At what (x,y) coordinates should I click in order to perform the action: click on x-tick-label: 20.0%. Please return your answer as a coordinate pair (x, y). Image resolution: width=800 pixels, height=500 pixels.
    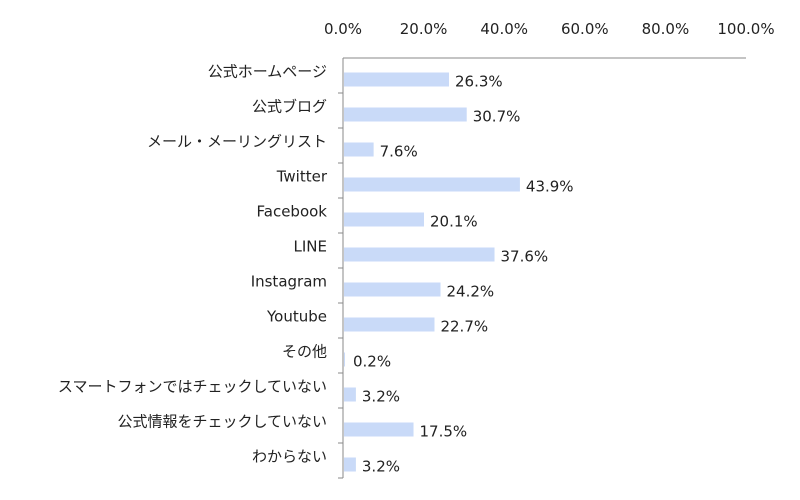
    Looking at the image, I should click on (424, 29).